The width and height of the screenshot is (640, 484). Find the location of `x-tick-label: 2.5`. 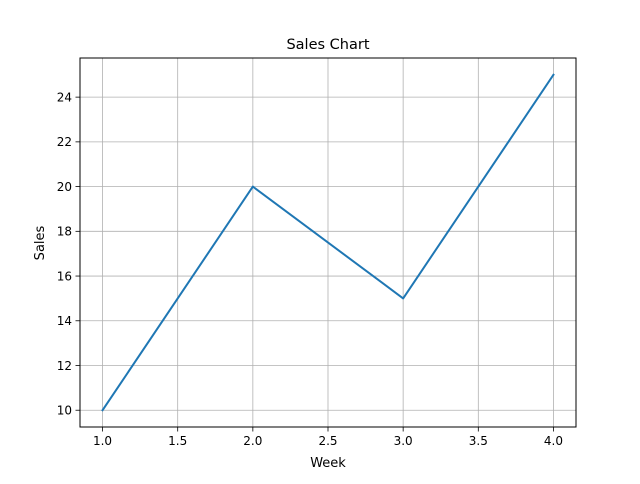

x-tick-label: 2.5 is located at coordinates (327, 441).